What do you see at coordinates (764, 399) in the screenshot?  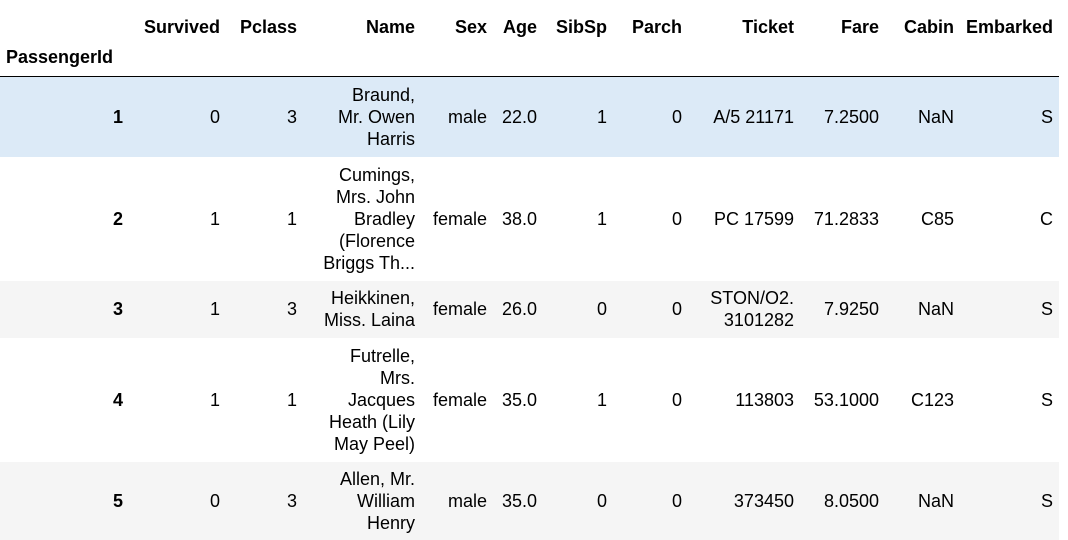 I see `cell-line: 113803` at bounding box center [764, 399].